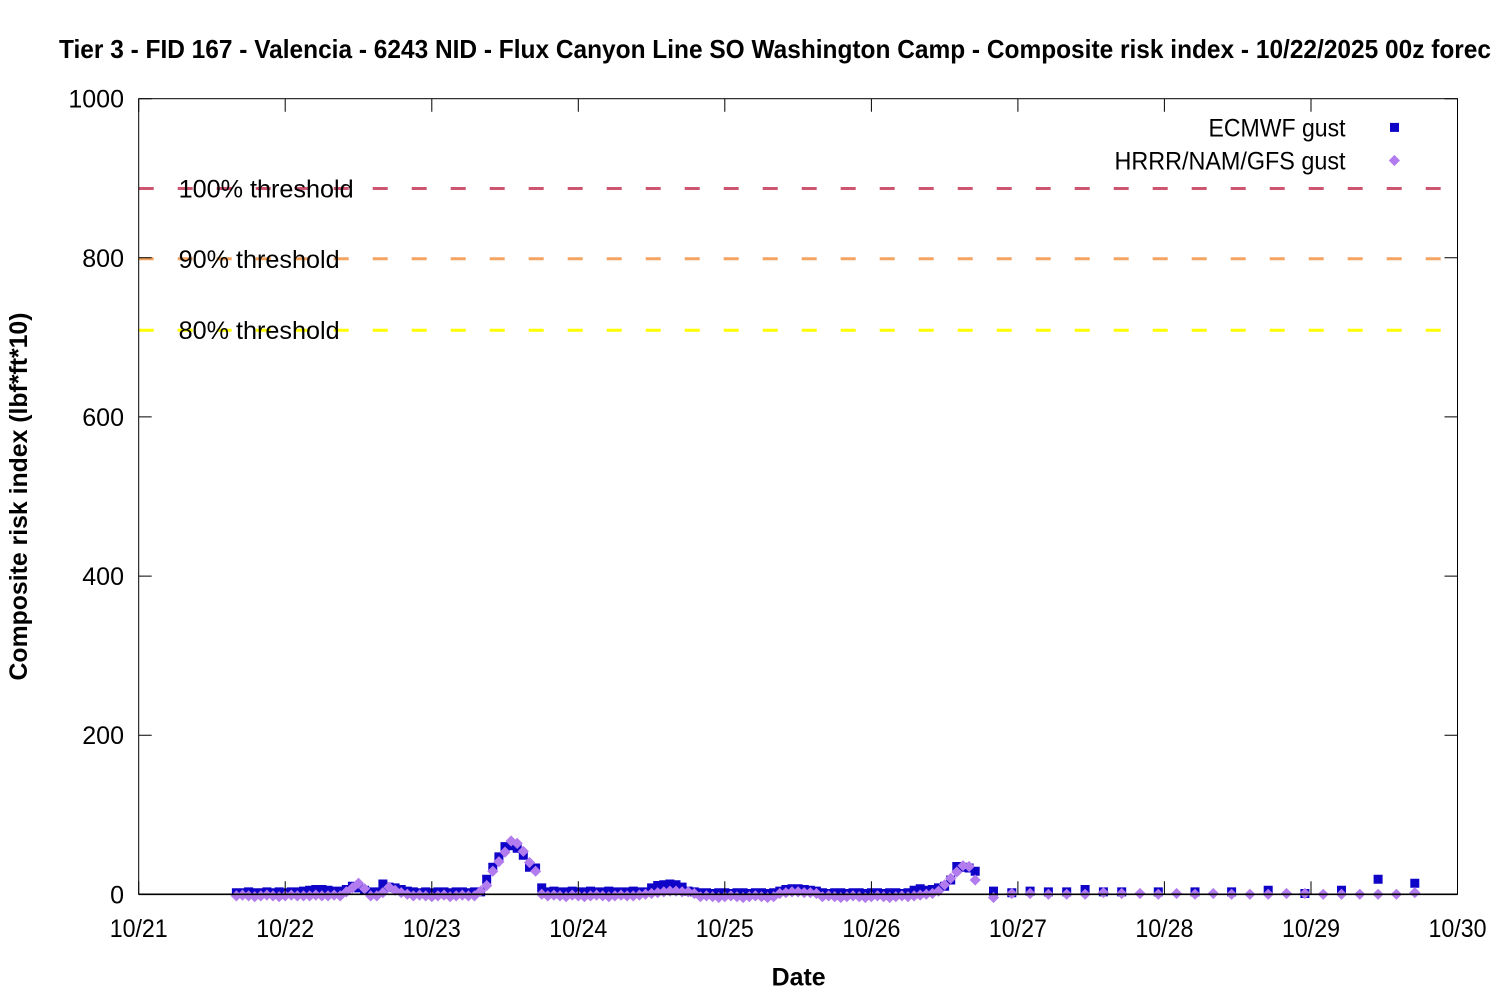 The height and width of the screenshot is (1005, 1500). I want to click on svg-text:Composite risk index (lbf*ft*1: Composite risk index (lbf*ft*10), so click(19, 497).